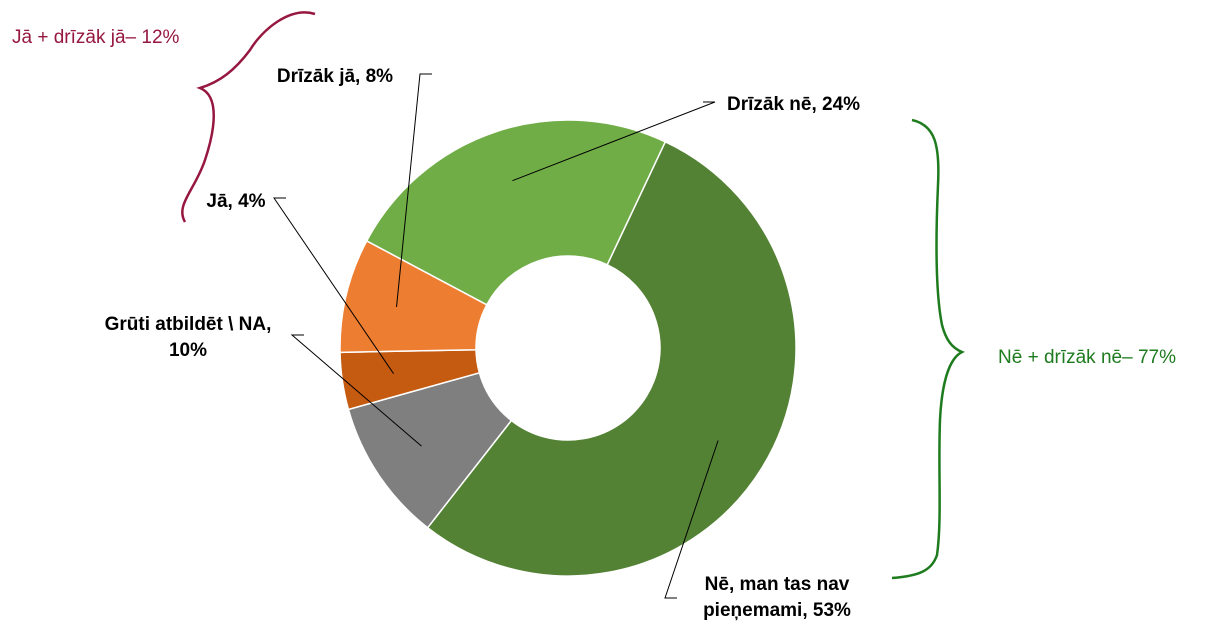  I want to click on slice-label-1: Nē, man tas nav pieņemami, 53%, so click(777, 597).